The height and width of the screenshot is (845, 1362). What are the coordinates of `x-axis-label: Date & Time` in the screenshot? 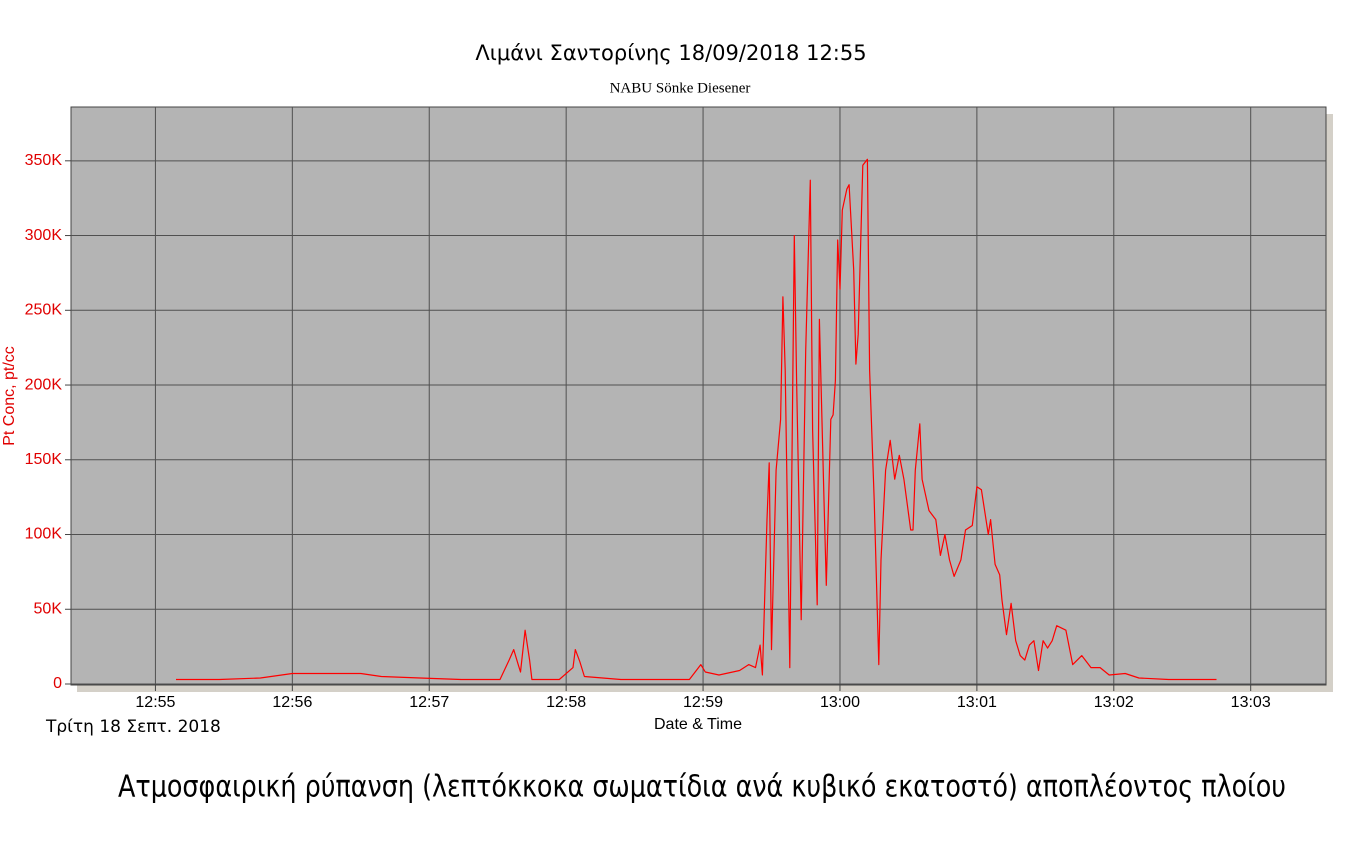 It's located at (698, 724).